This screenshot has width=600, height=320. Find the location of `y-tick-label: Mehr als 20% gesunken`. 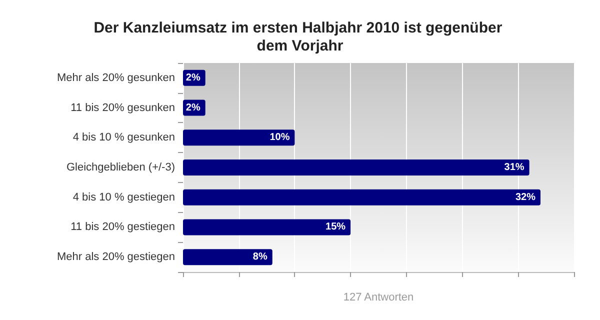

y-tick-label: Mehr als 20% gesunken is located at coordinates (115, 78).